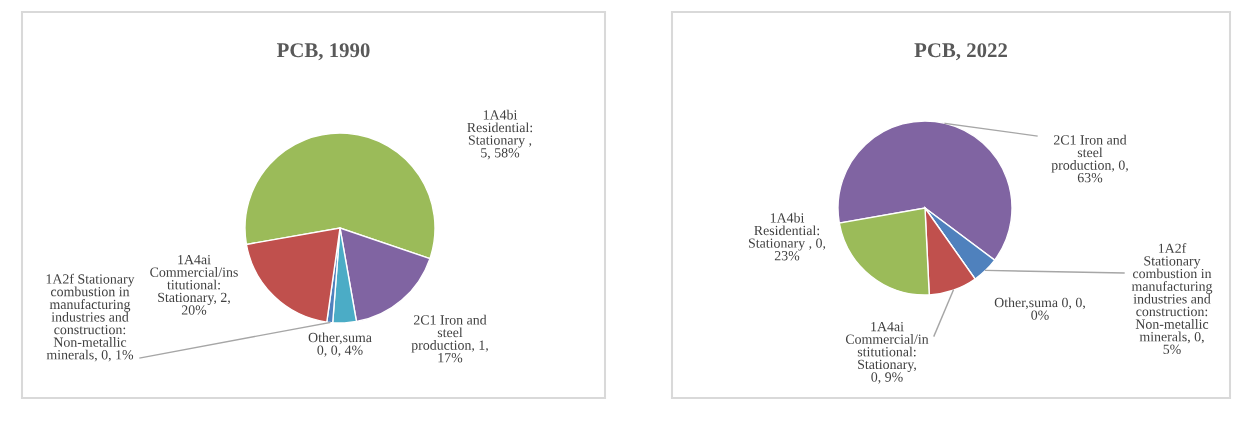 The width and height of the screenshot is (1237, 425). What do you see at coordinates (449, 338) in the screenshot?
I see `slice-label: 2C1 Iron and steel production, 1, 17%` at bounding box center [449, 338].